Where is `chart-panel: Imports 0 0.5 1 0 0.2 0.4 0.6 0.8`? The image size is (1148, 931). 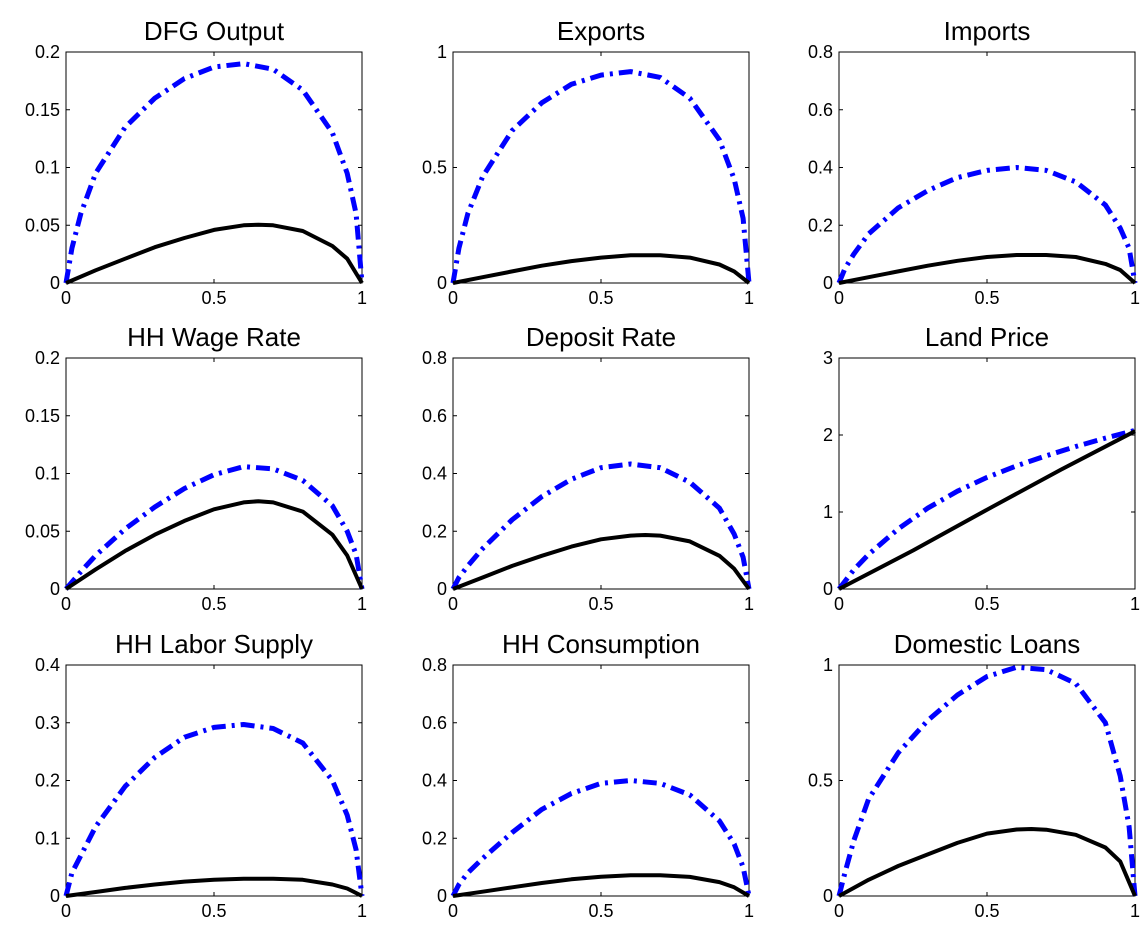
chart-panel: Imports 0 0.5 1 0 0.2 0.4 0.6 0.8 is located at coordinates (974, 162).